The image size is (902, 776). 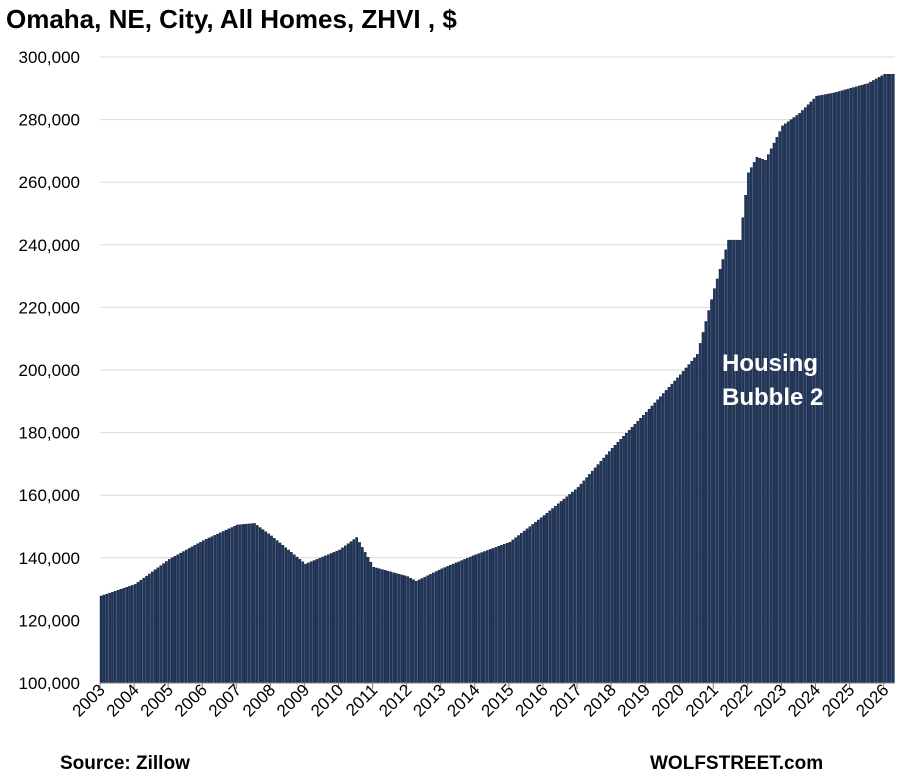 What do you see at coordinates (566, 700) in the screenshot?
I see `x-tick-label: 2017` at bounding box center [566, 700].